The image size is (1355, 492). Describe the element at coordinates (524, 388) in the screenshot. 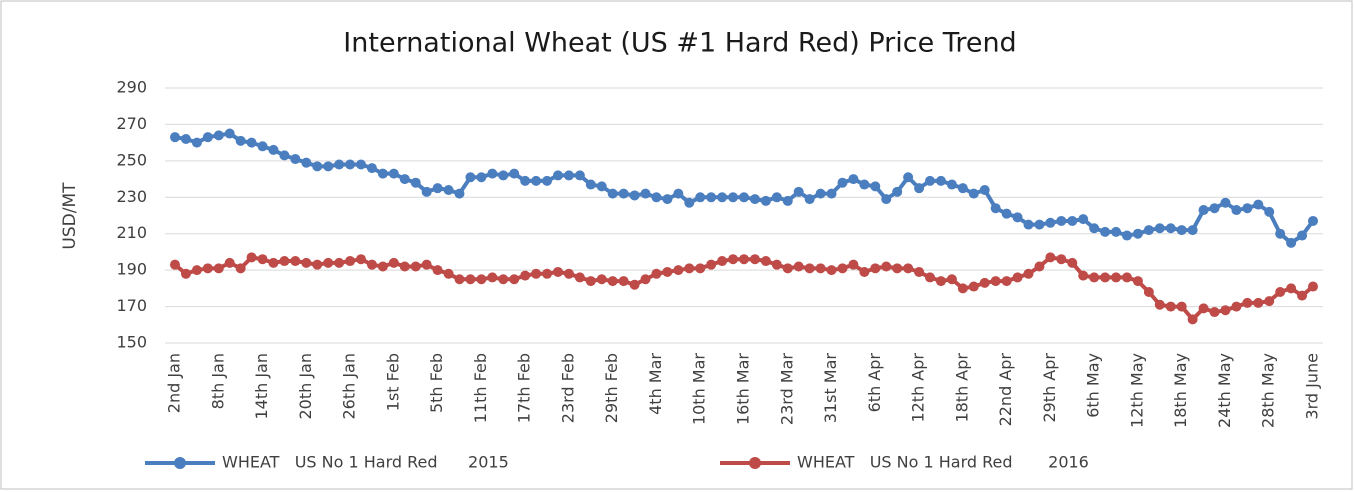

I see `x-tick-label: 17th Feb` at that location.